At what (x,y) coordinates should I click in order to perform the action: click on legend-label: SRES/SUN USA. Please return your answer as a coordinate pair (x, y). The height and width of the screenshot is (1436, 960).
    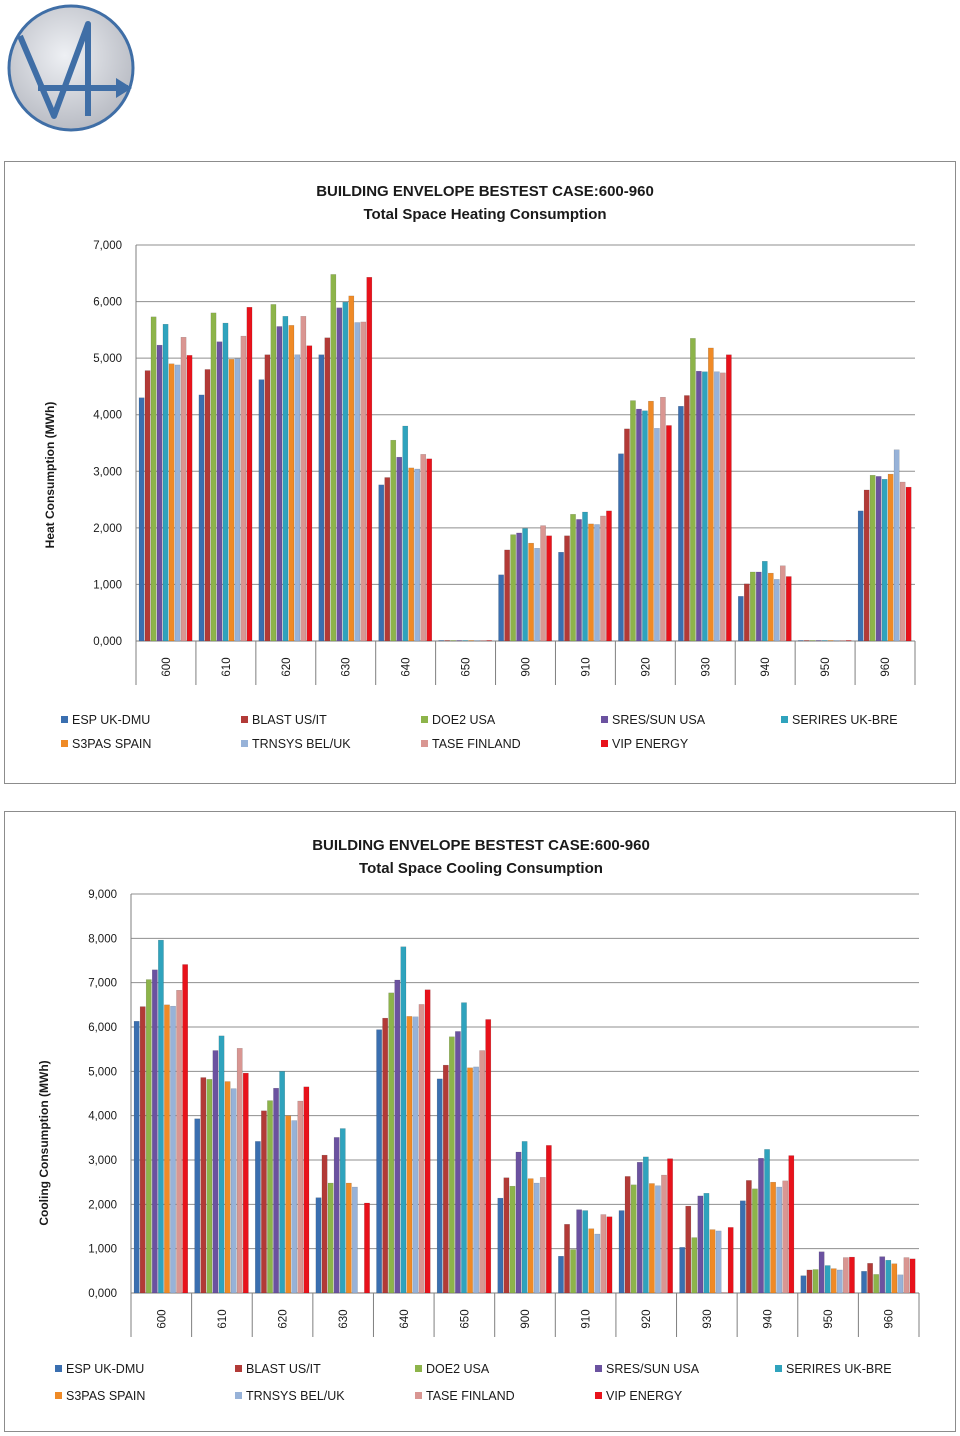
    Looking at the image, I should click on (653, 1369).